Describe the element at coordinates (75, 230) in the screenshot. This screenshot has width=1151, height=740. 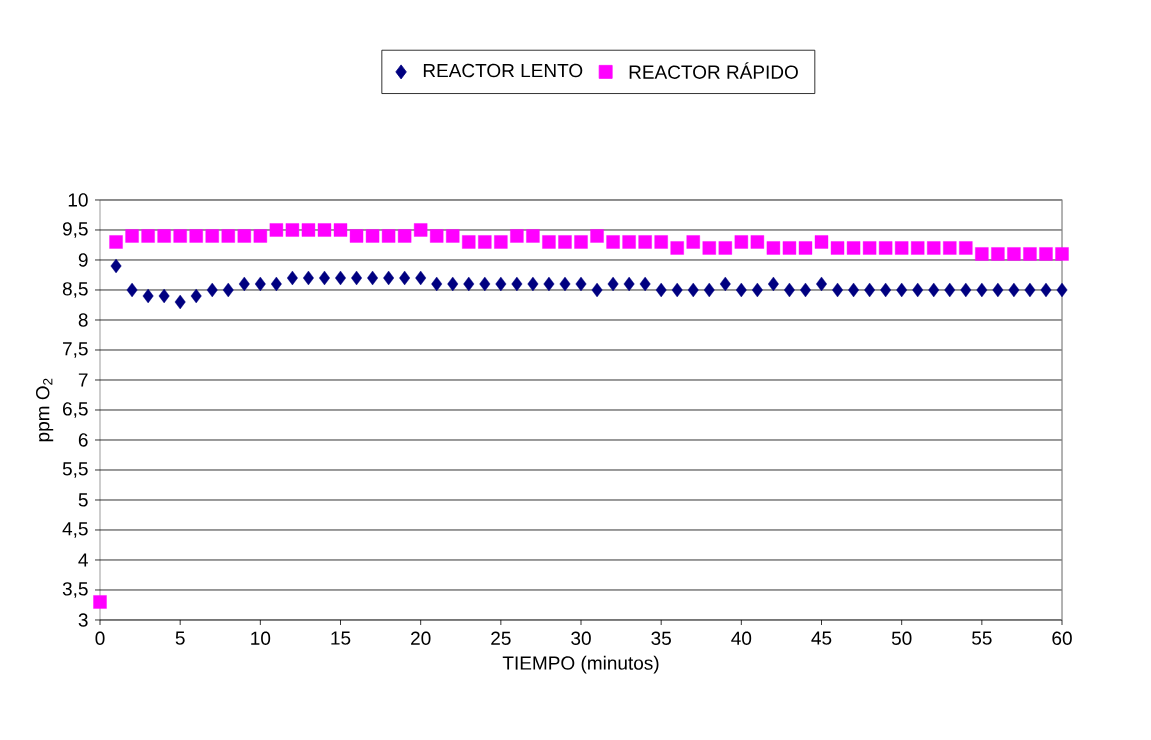
I see `y-tick-label: 9,5` at that location.